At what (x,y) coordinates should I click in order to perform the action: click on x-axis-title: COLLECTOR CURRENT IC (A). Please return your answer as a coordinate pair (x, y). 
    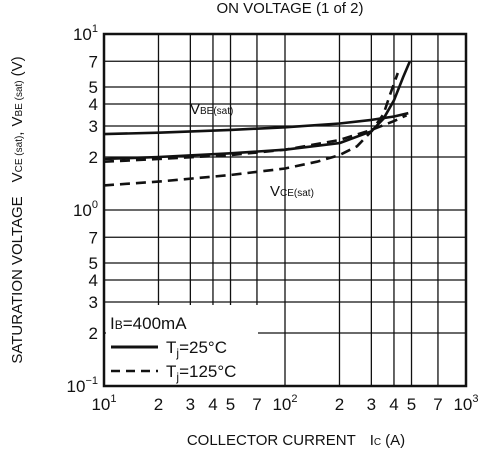
    Looking at the image, I should click on (296, 440).